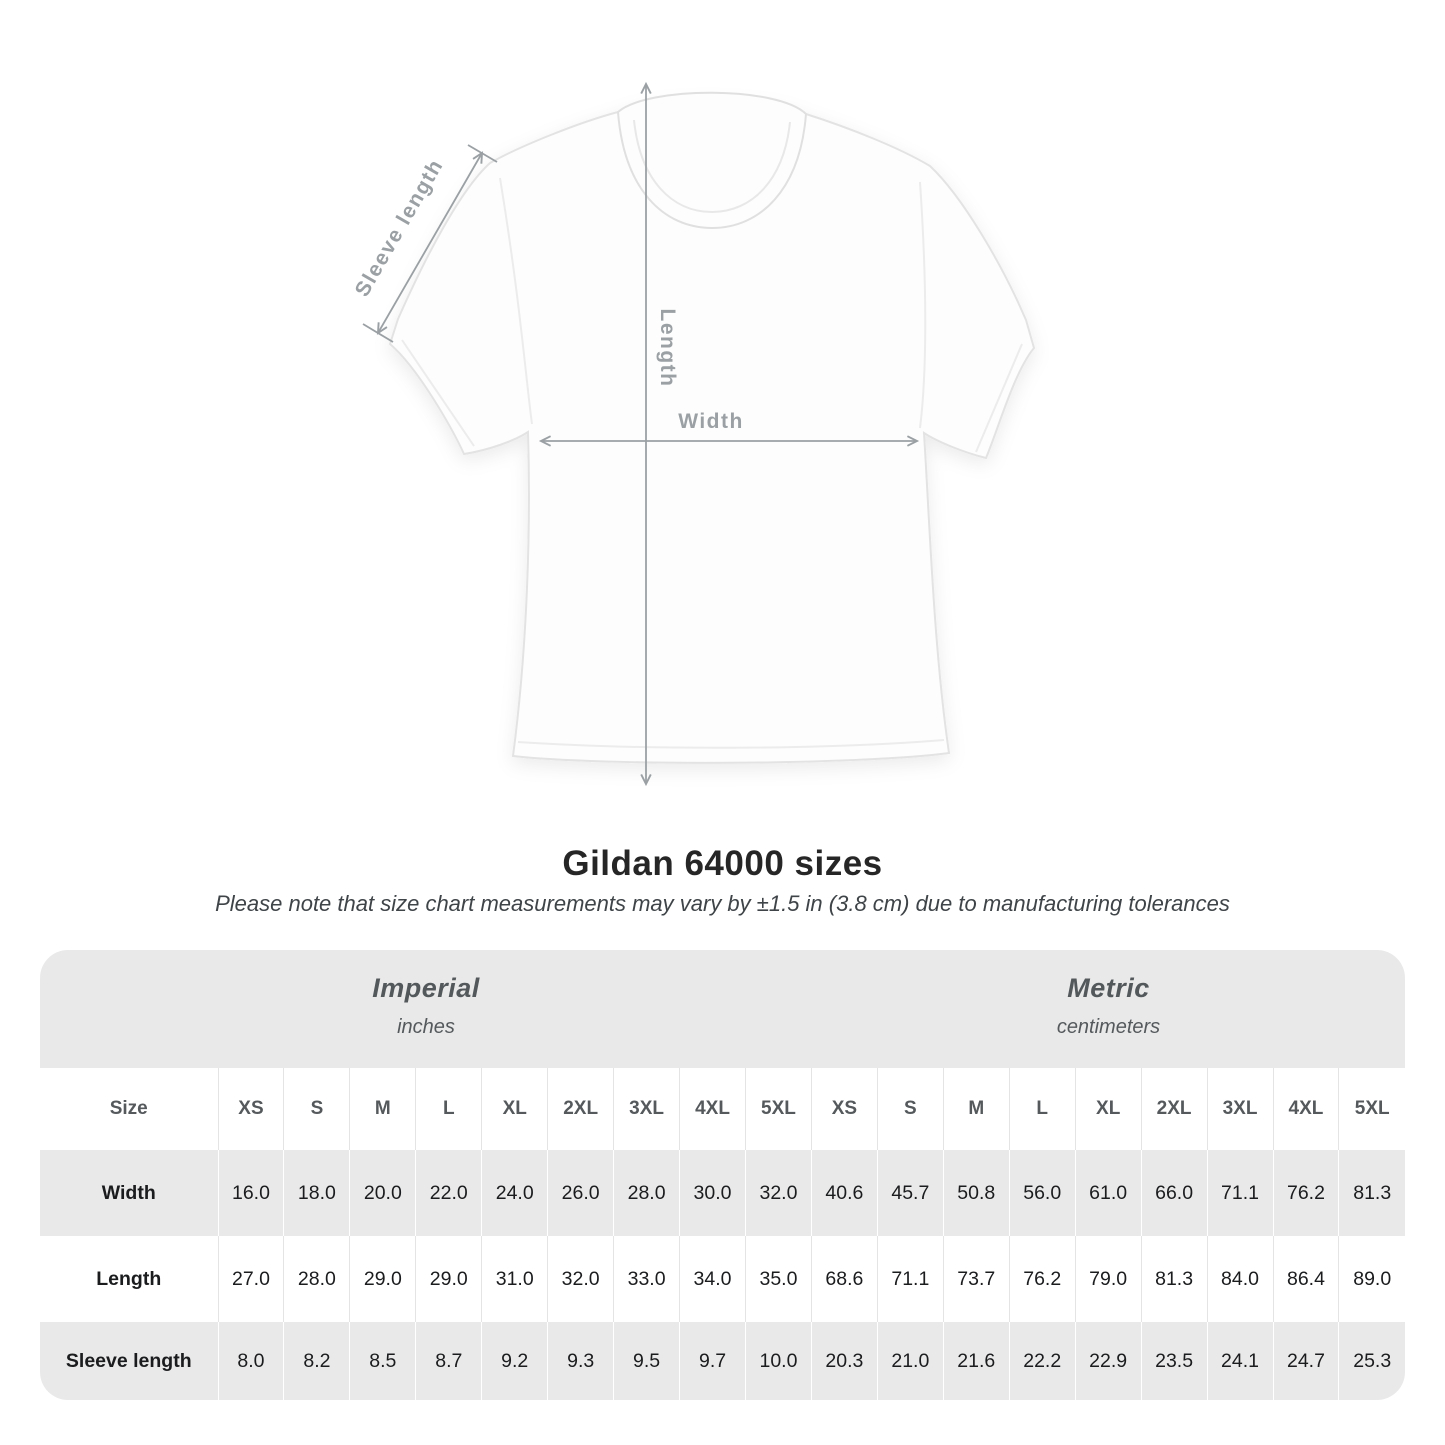 The width and height of the screenshot is (1445, 1445). Describe the element at coordinates (1108, 988) in the screenshot. I see `unit-name-metric: Metric` at that location.